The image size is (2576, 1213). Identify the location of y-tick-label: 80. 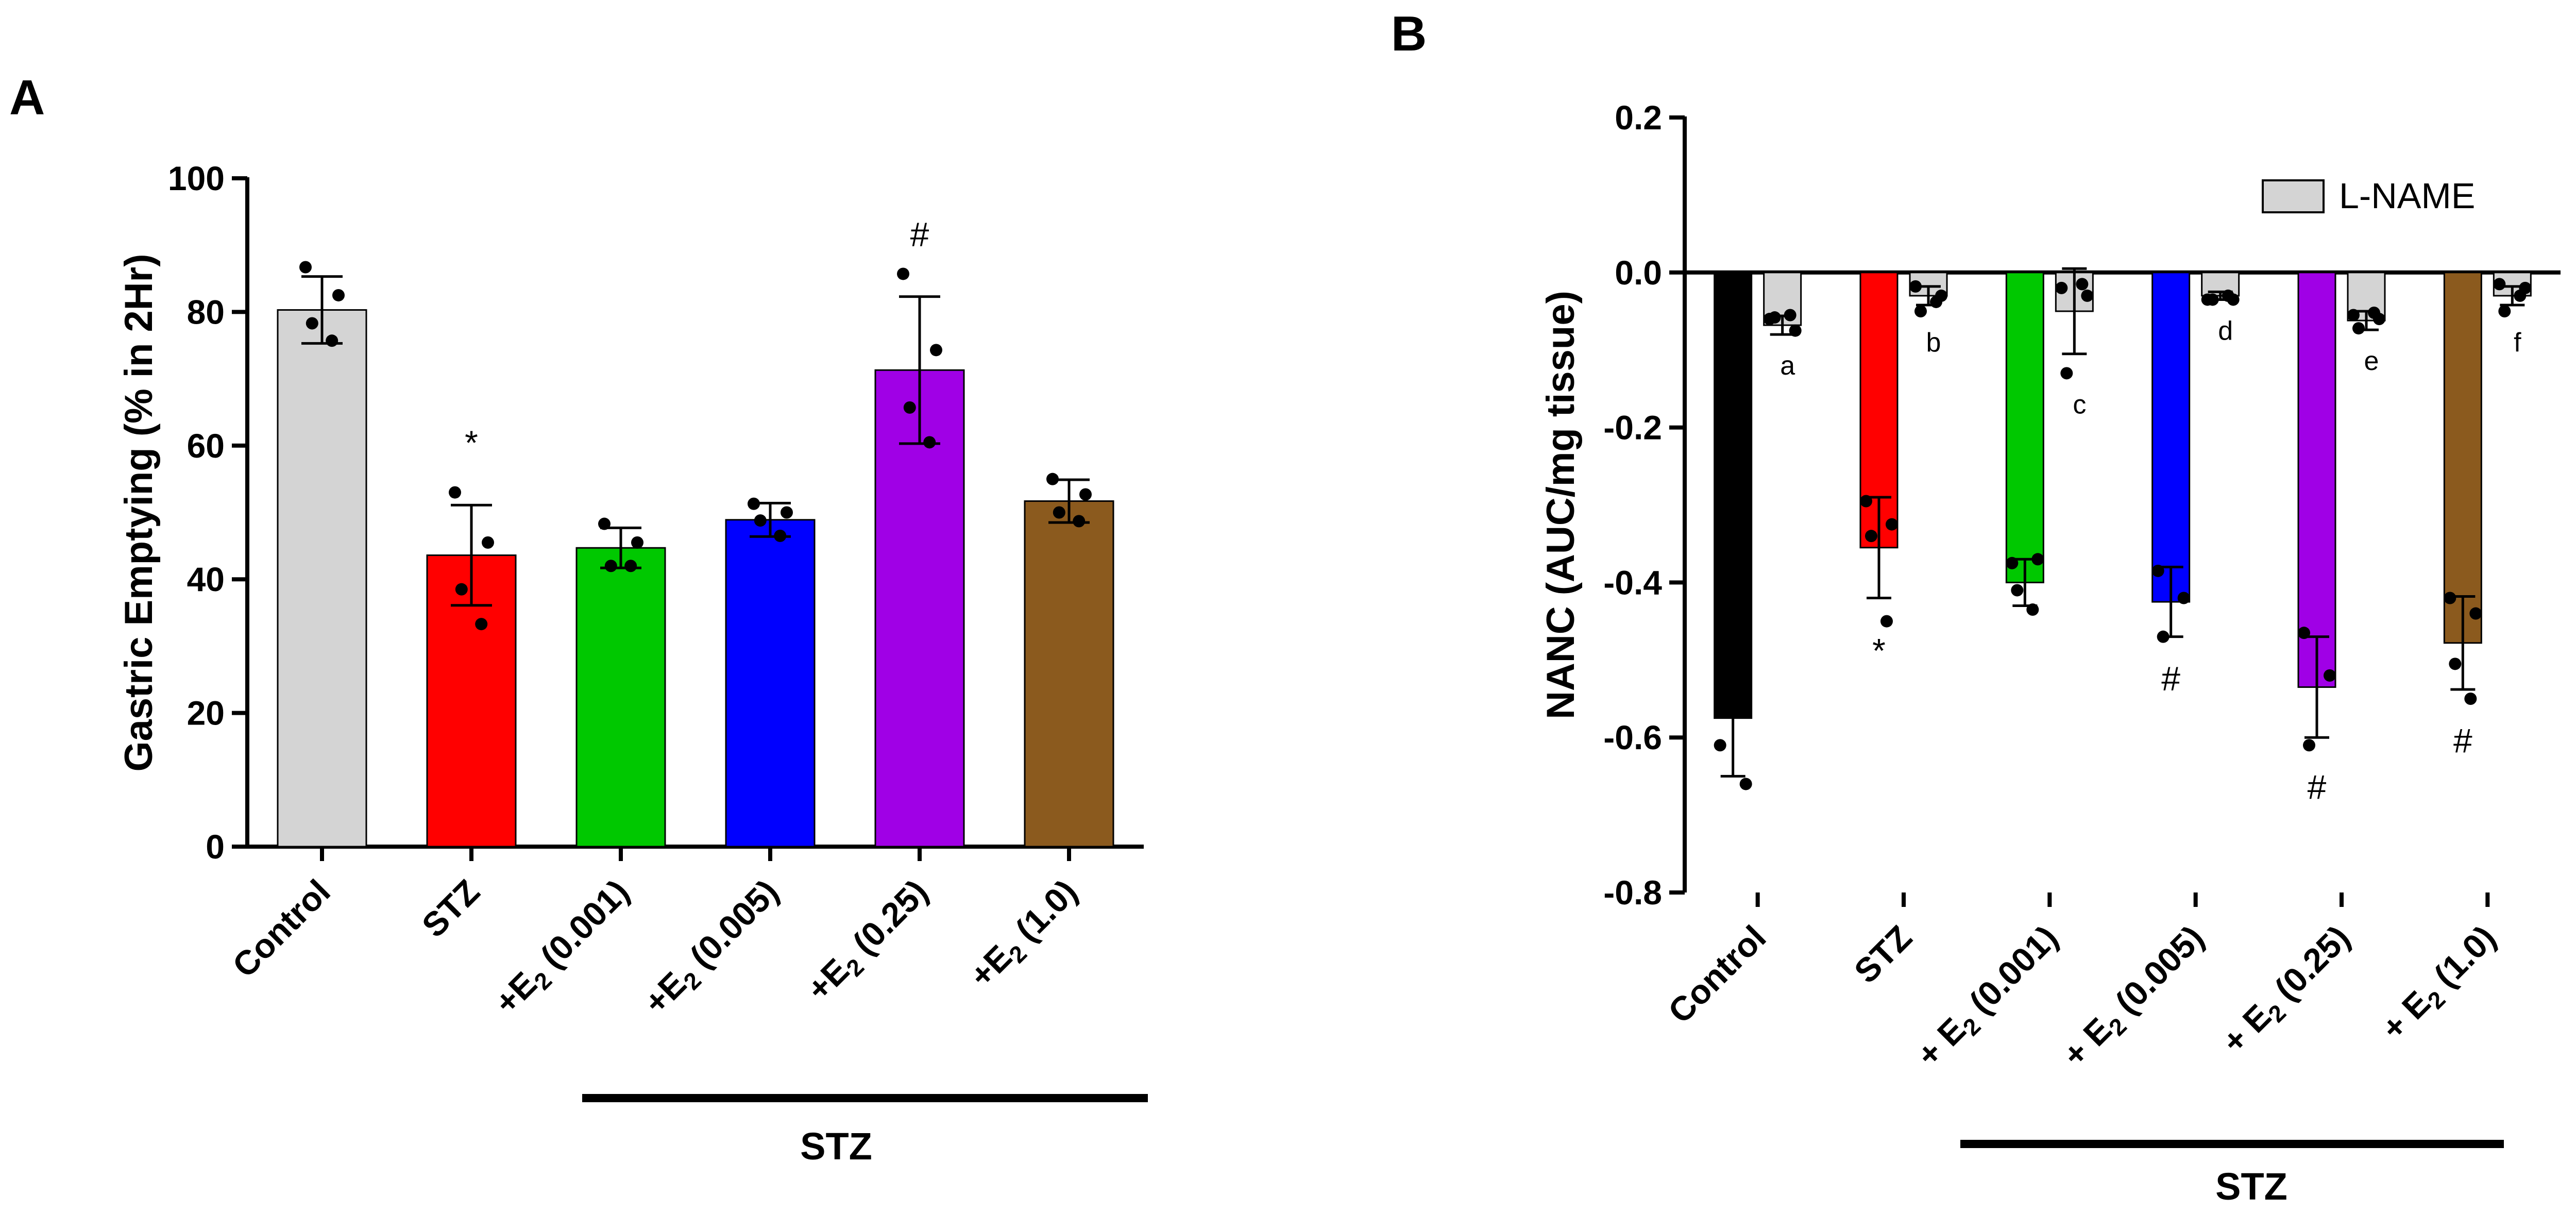
(206, 312).